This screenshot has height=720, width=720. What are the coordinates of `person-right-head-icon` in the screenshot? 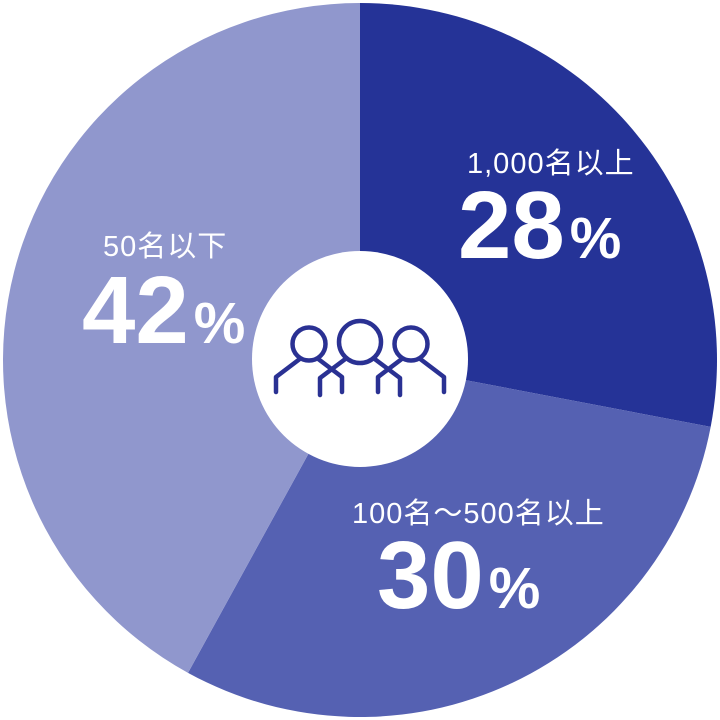 It's located at (411, 344).